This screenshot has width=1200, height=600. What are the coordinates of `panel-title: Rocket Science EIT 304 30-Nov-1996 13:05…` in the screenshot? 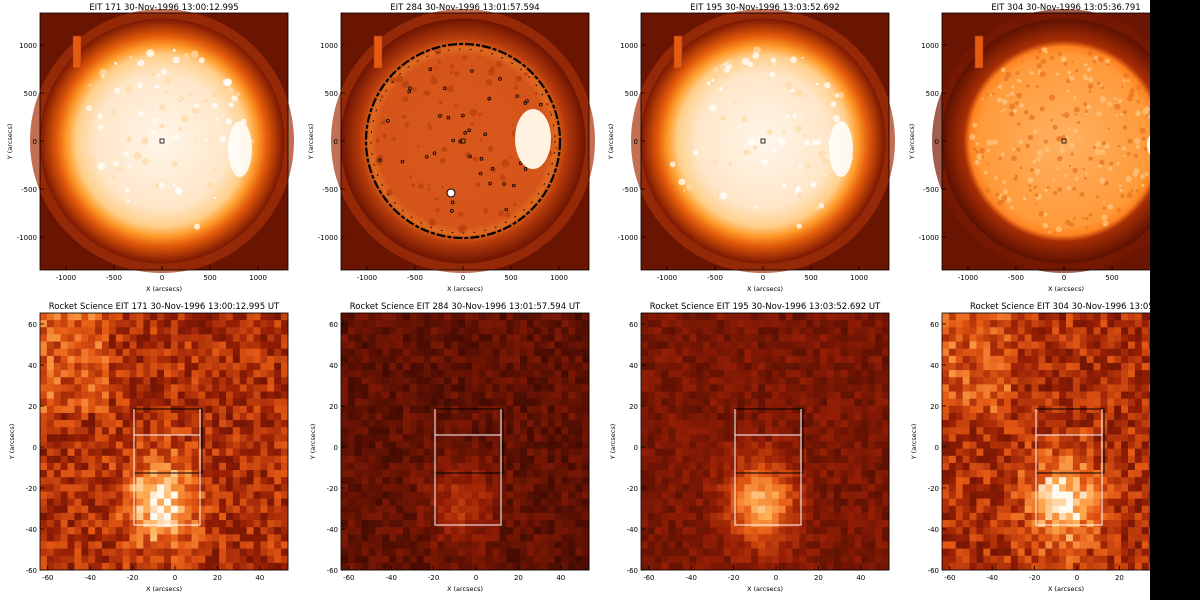 It's located at (1066, 307).